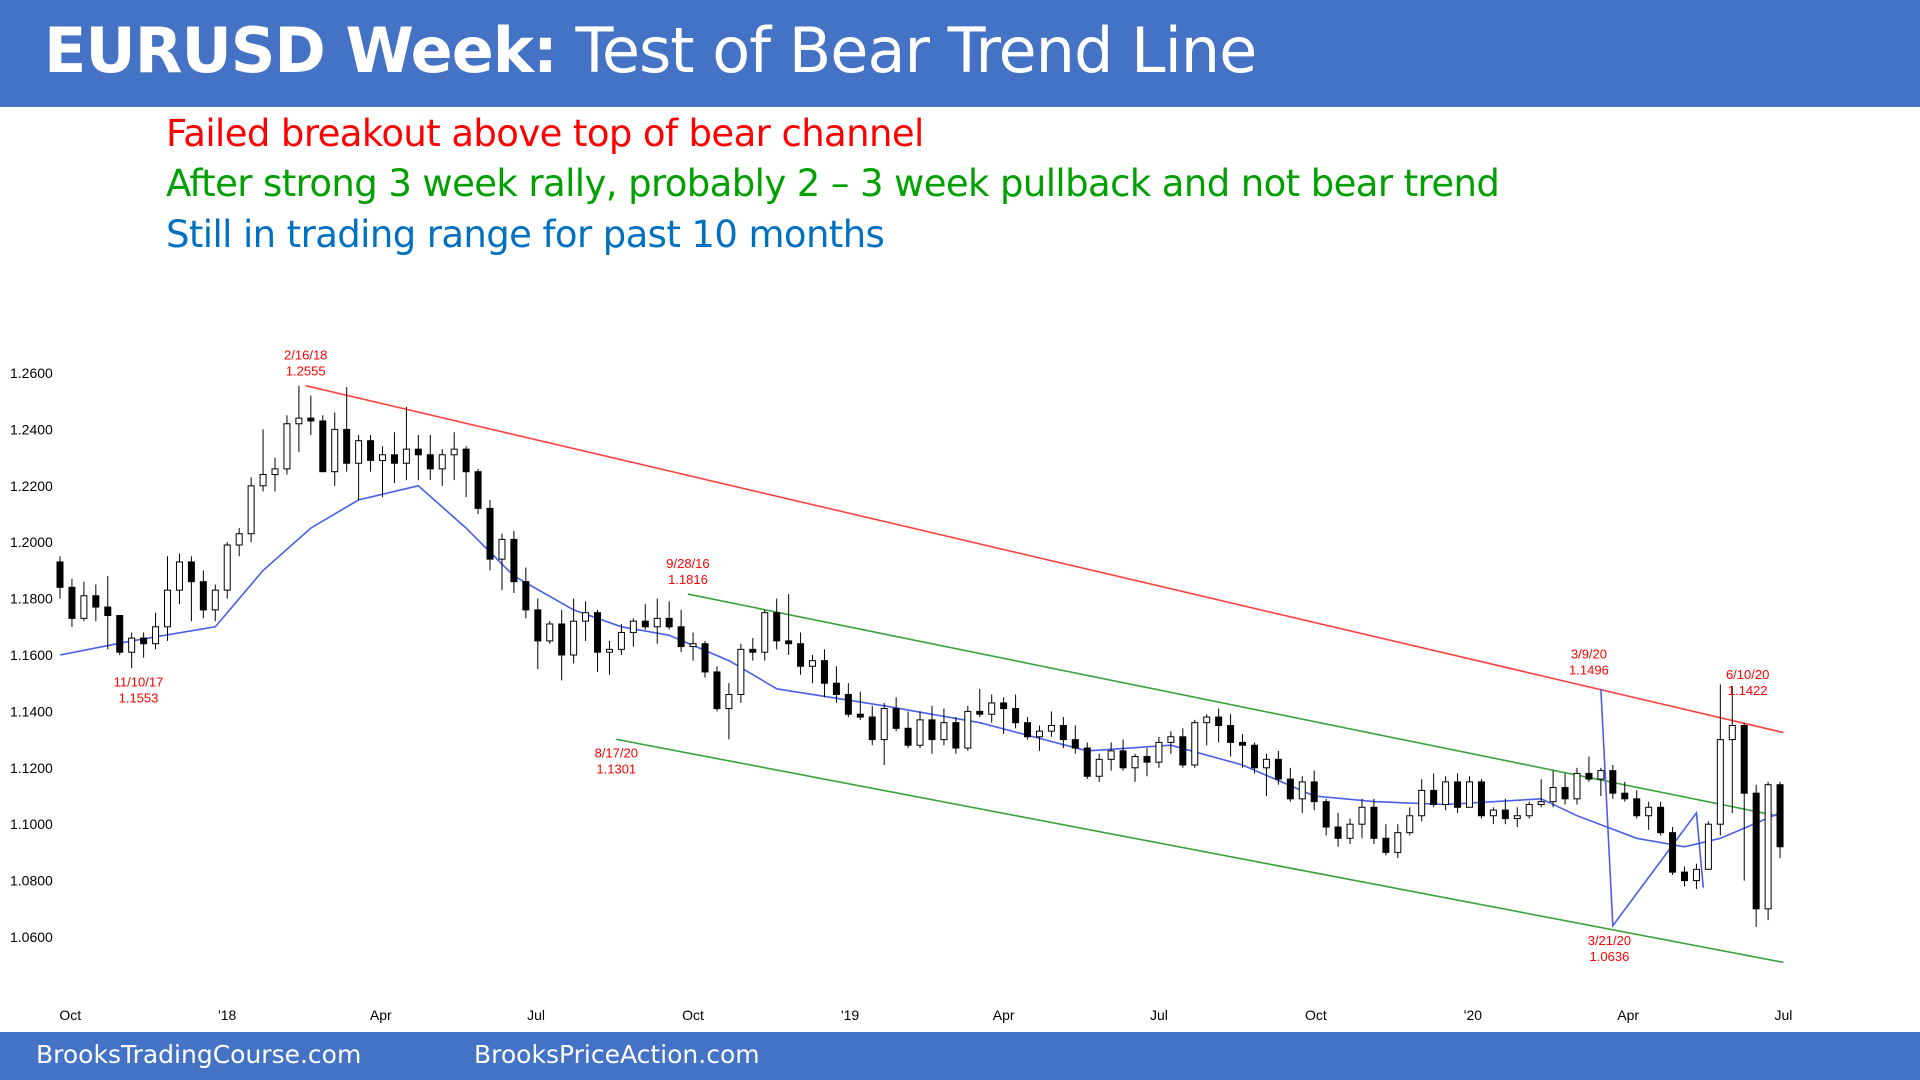  Describe the element at coordinates (381, 1015) in the screenshot. I see `x-tick-label: Apr` at that location.